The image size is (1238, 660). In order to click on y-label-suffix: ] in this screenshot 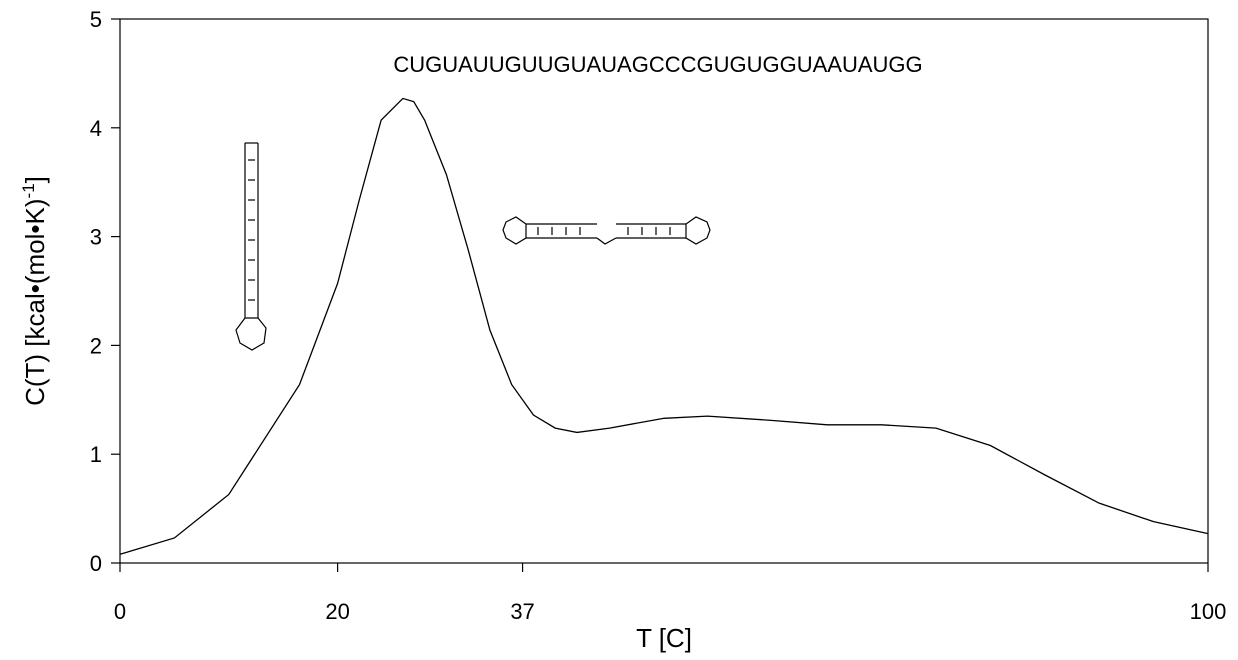, I will do `click(35, 179)`.